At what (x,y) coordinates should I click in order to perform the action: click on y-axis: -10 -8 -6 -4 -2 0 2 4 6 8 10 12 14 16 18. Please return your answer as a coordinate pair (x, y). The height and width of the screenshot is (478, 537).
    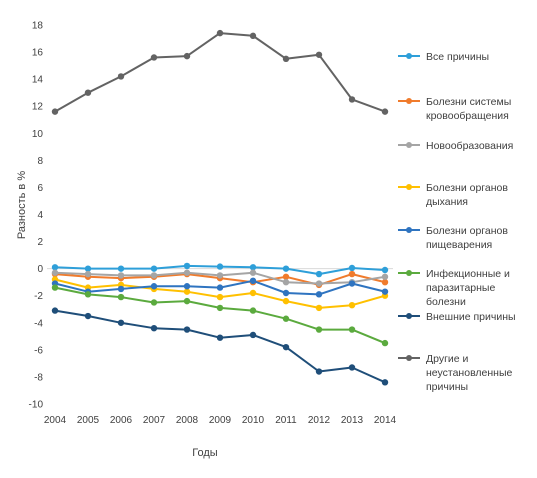
    Looking at the image, I should click on (36, 216).